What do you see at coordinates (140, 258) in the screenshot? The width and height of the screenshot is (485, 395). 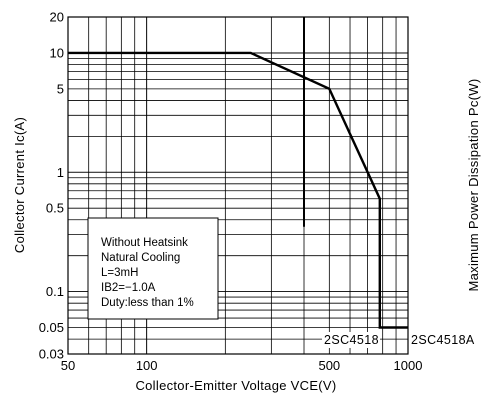 I see `annotation-line-2: Natural Cooling` at bounding box center [140, 258].